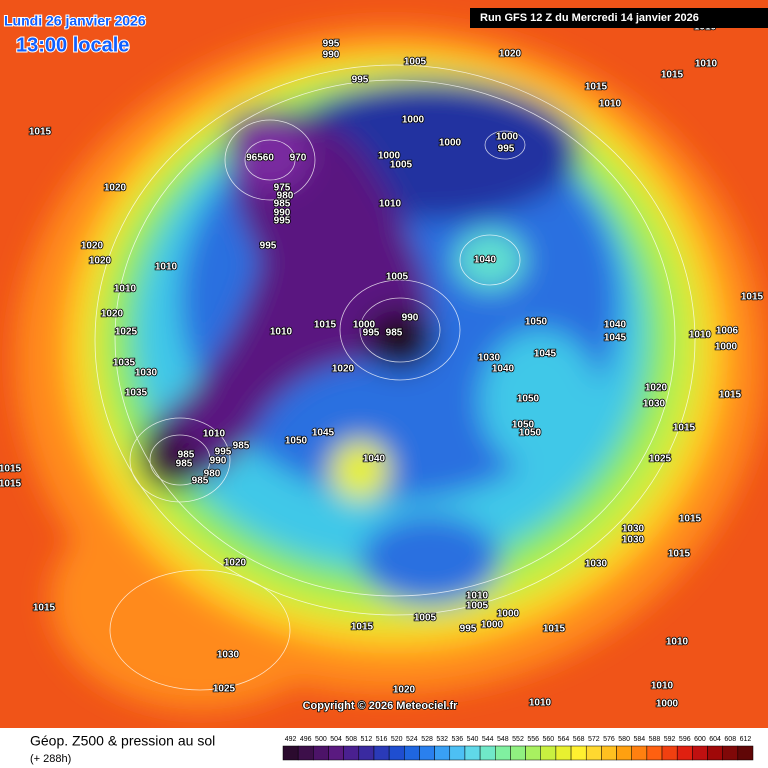 This screenshot has width=768, height=768. I want to click on scale-label: 520, so click(397, 739).